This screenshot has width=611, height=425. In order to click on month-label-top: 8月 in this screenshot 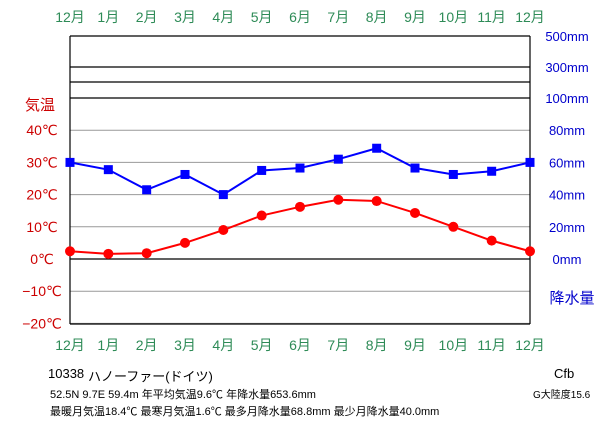, I will do `click(377, 17)`.